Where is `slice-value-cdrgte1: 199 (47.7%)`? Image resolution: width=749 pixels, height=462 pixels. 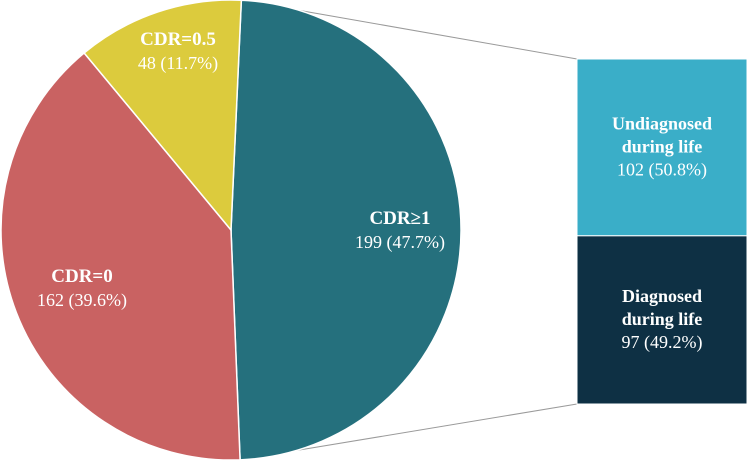
slice-value-cdrgte1: 199 (47.7%) is located at coordinates (400, 242).